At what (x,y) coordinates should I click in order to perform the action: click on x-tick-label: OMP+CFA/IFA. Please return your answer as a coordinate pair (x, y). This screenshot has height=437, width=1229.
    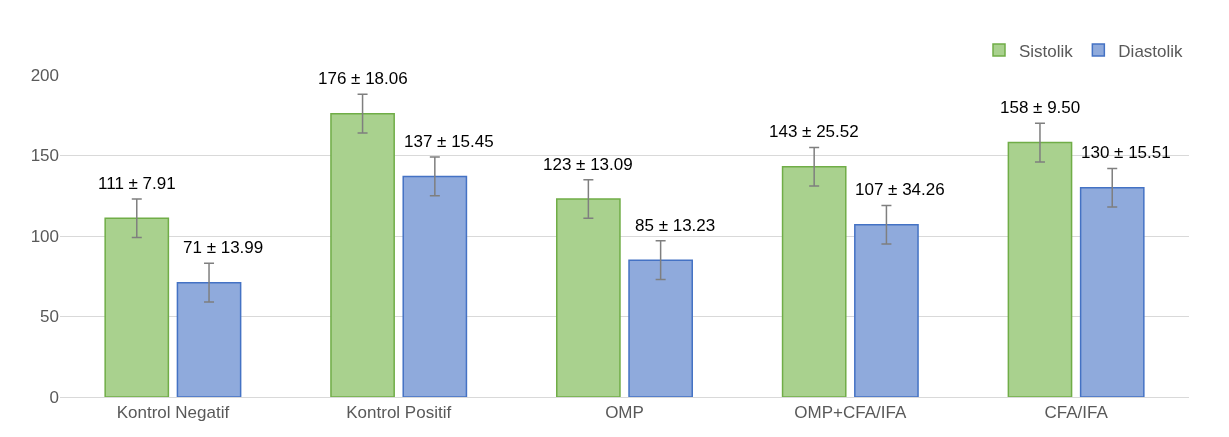
    Looking at the image, I should click on (850, 413).